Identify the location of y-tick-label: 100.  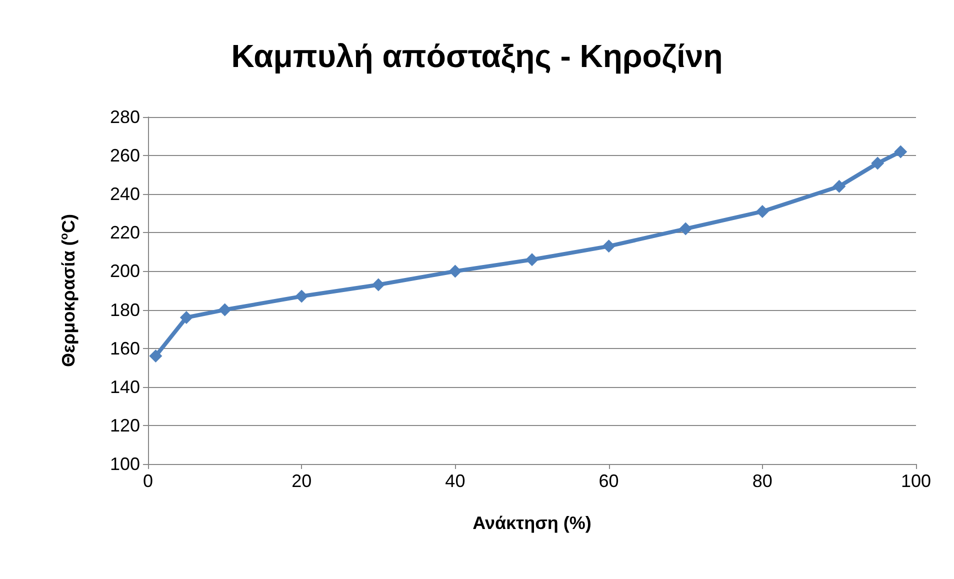
(125, 464).